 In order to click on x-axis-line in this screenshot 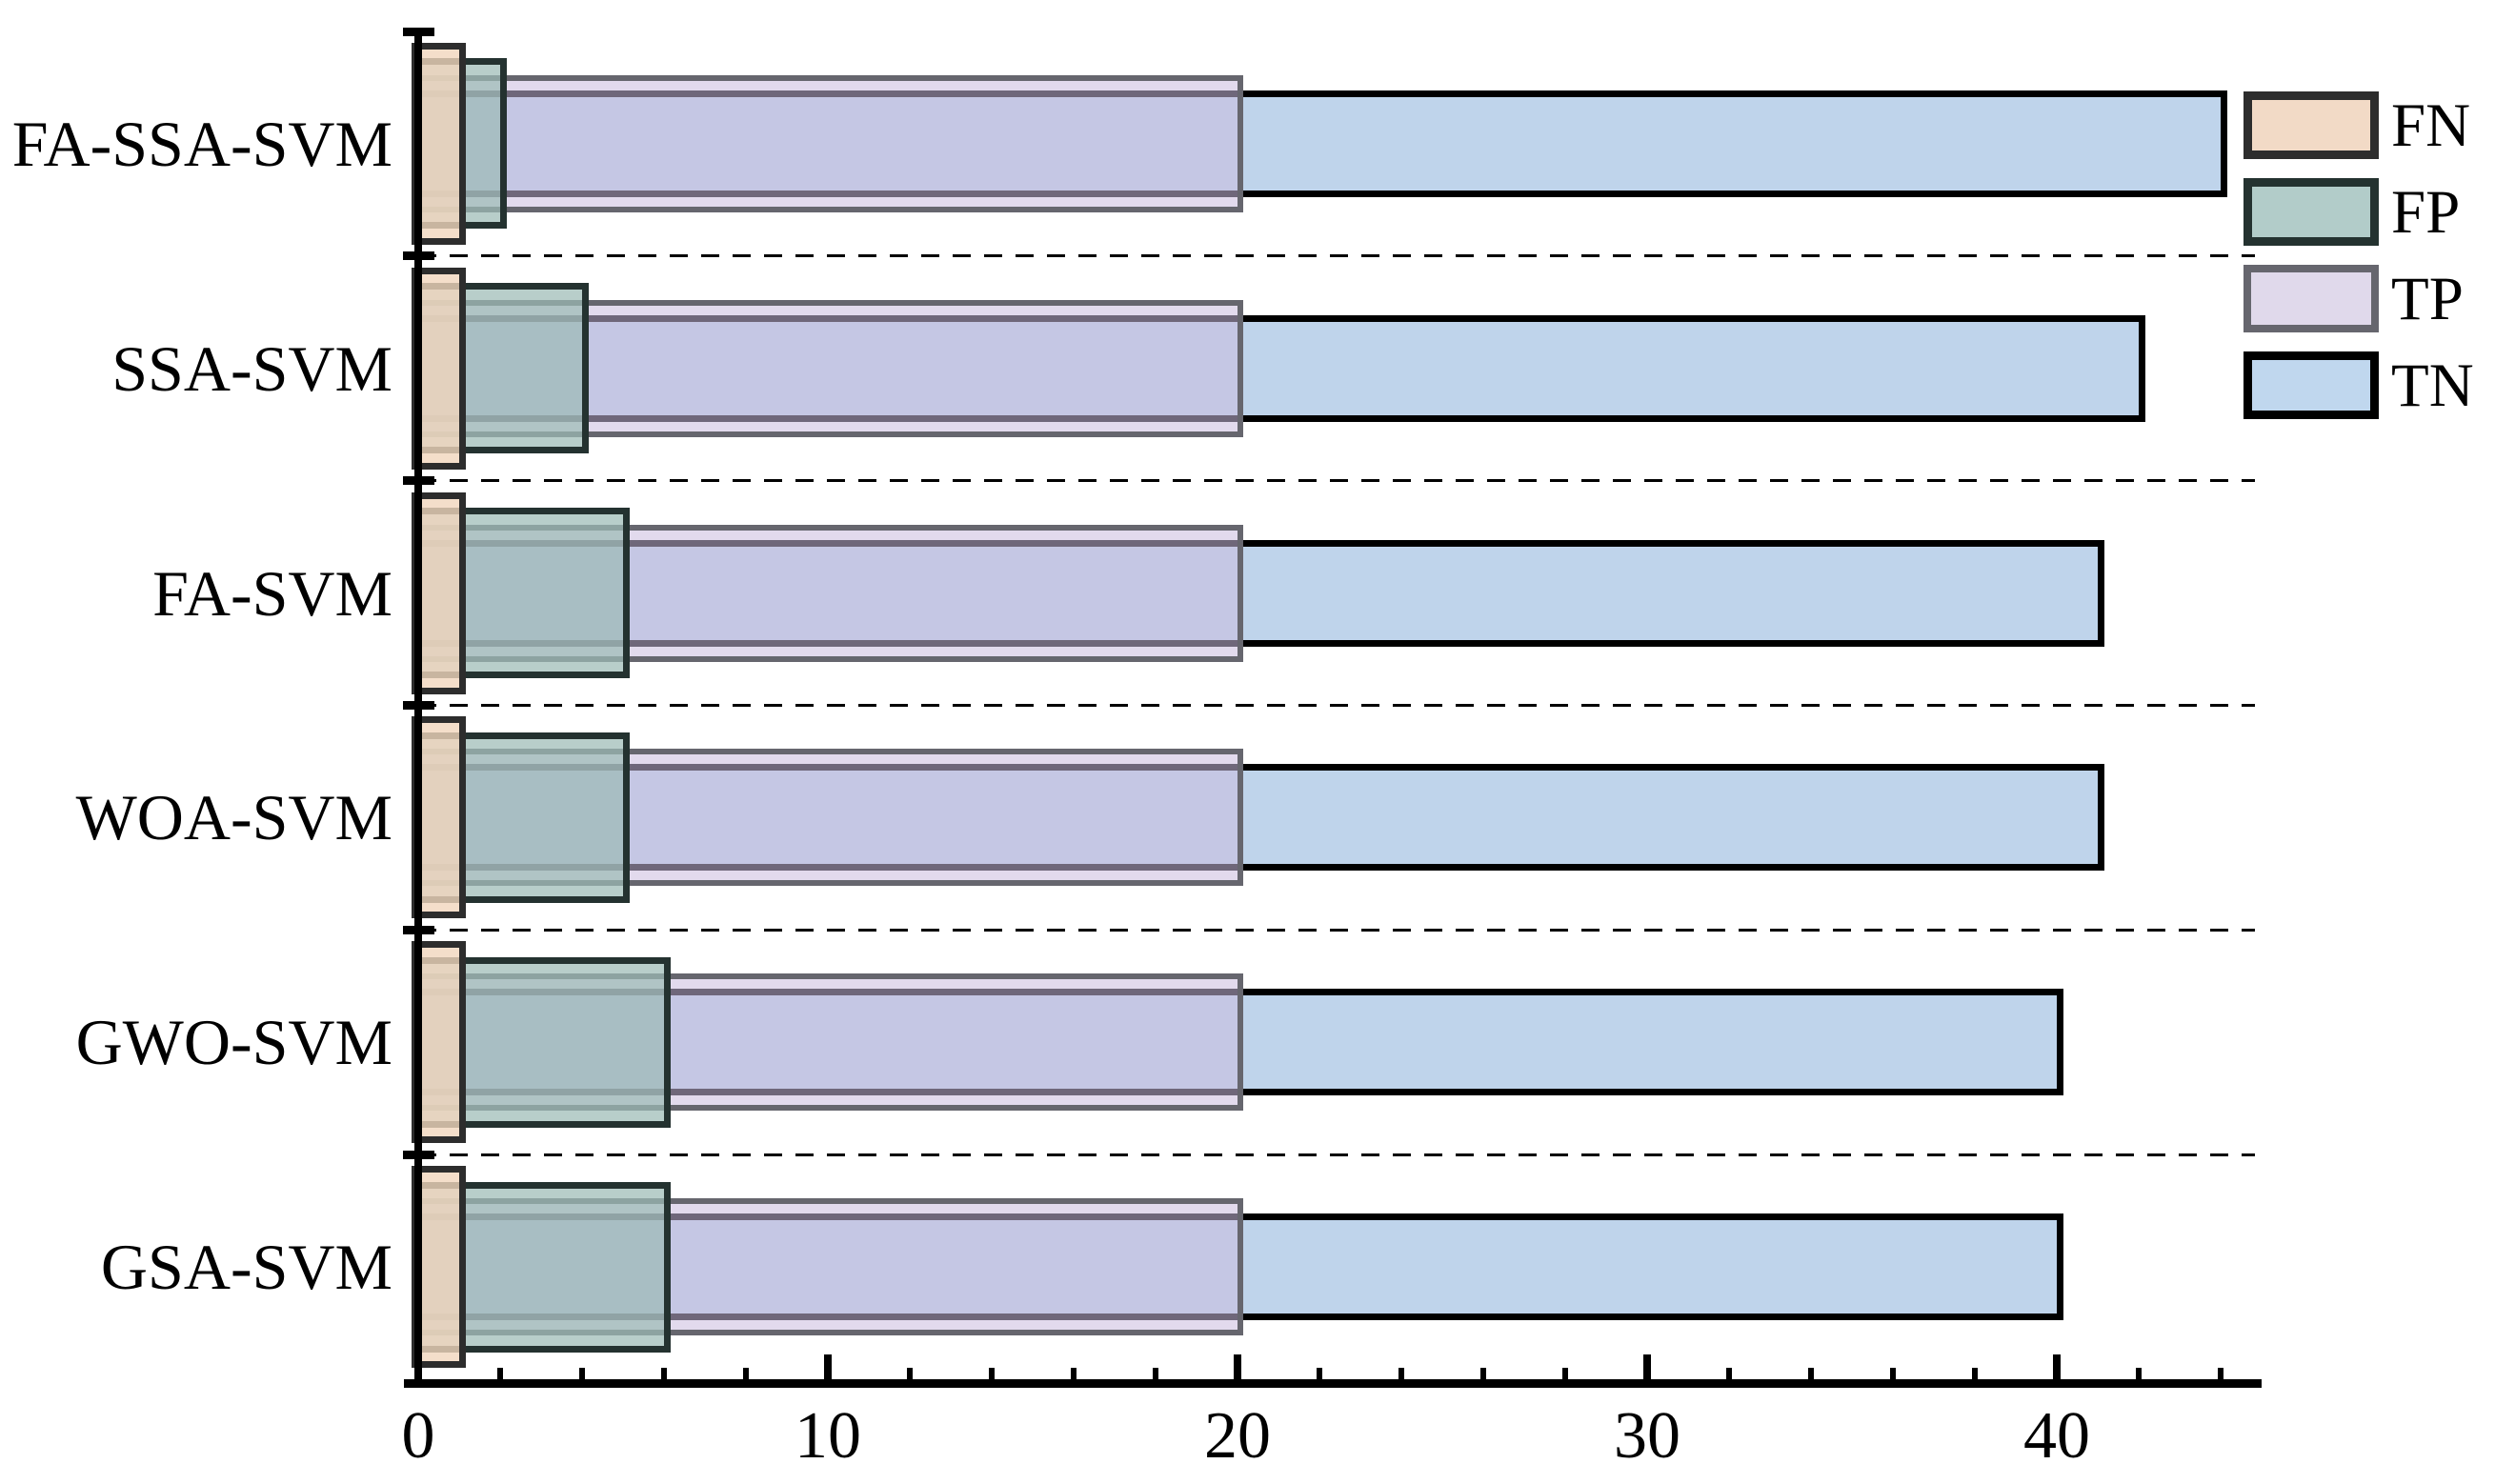, I will do `click(1333, 1384)`.